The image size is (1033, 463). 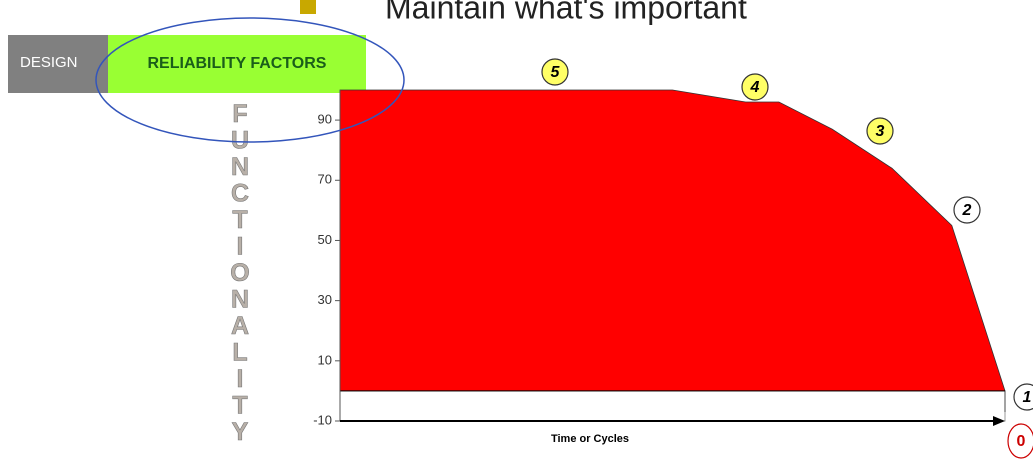 What do you see at coordinates (325, 299) in the screenshot?
I see `y-tick-label: 30` at bounding box center [325, 299].